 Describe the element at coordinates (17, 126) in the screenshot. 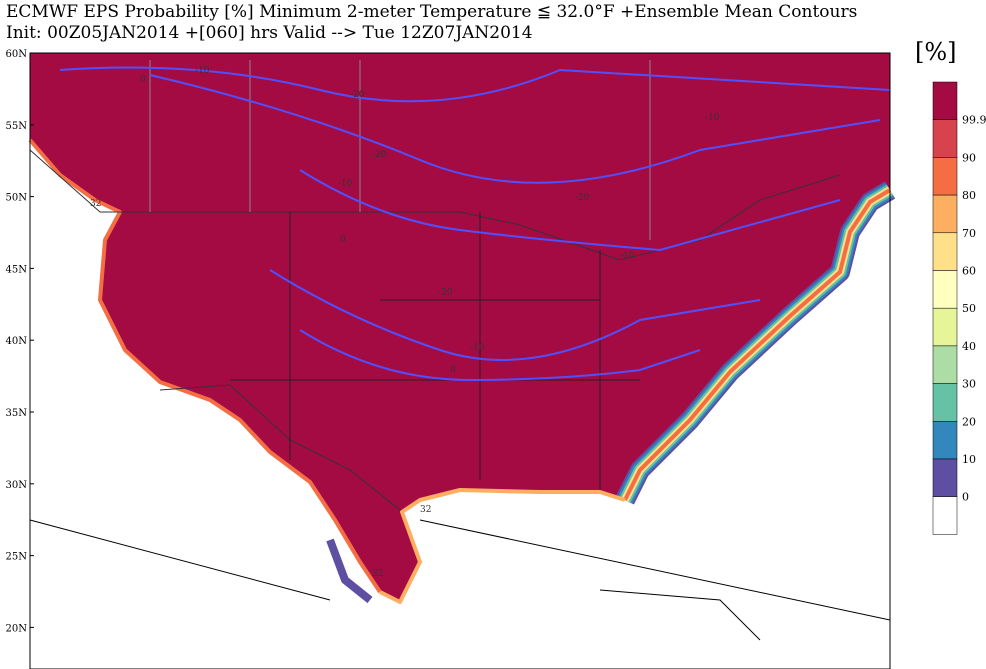

I see `lat-label: 55N` at that location.